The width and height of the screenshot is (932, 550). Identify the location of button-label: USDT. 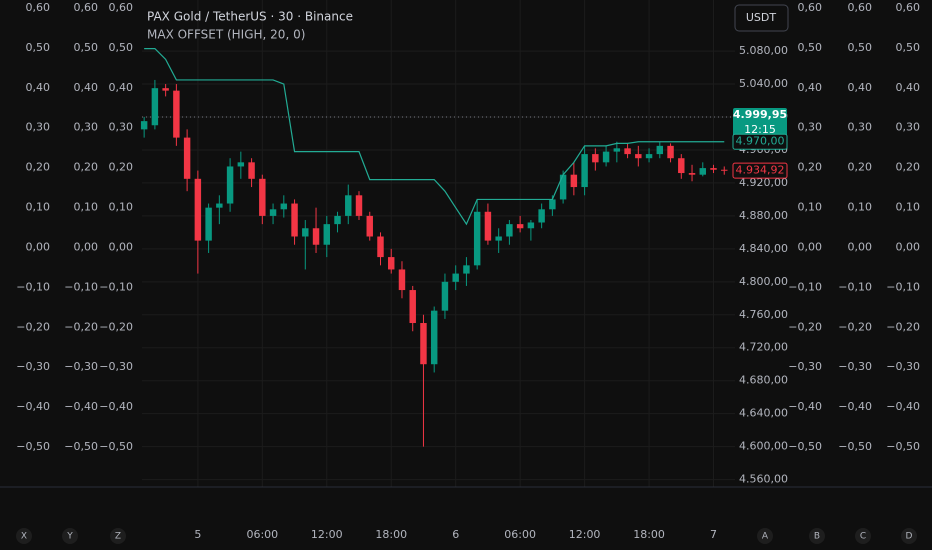
(761, 17).